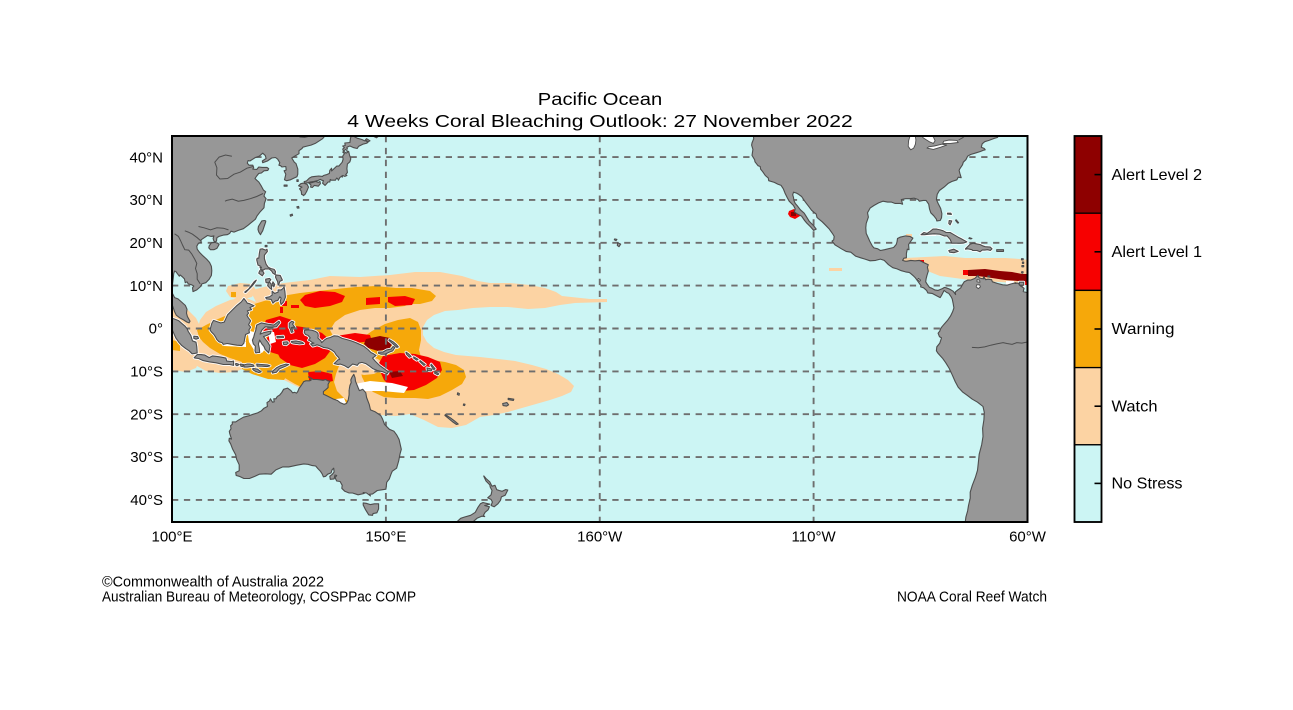  What do you see at coordinates (146, 414) in the screenshot?
I see `svg-text: 20°S` at bounding box center [146, 414].